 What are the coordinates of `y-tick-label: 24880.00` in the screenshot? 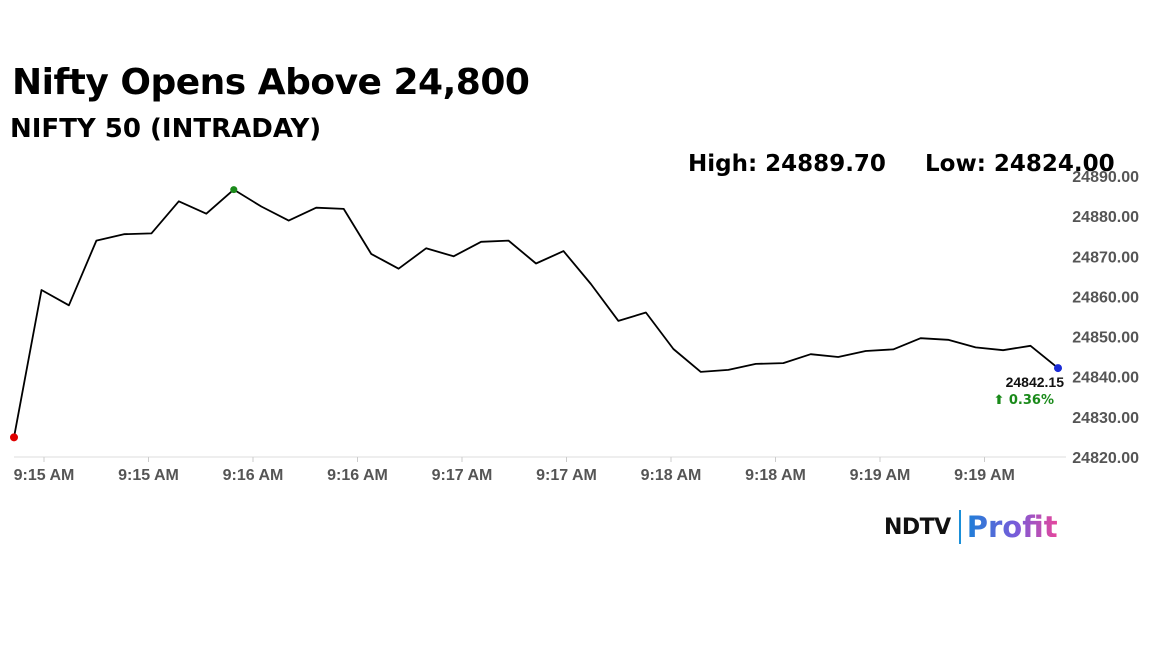 It's located at (1105, 217).